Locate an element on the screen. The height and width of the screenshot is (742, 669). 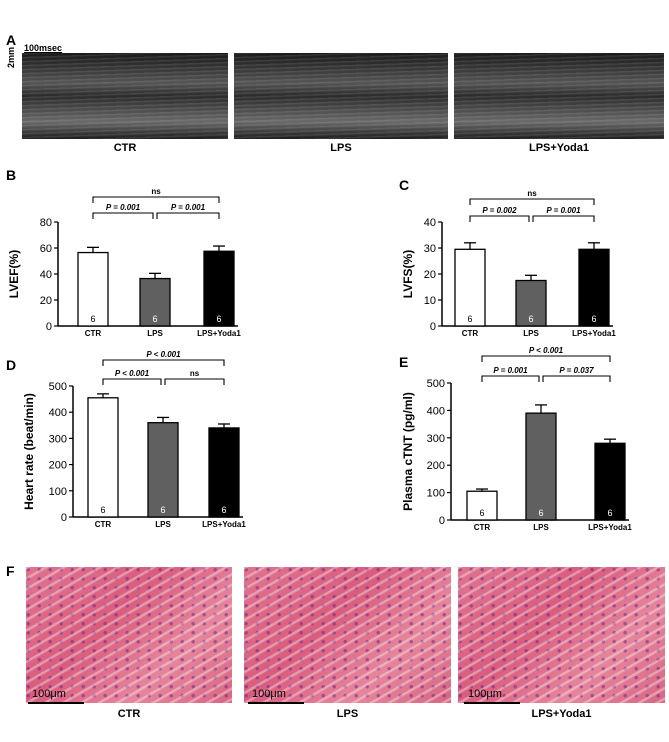
category-label-e-2: LPS+Yoda1 is located at coordinates (610, 527).